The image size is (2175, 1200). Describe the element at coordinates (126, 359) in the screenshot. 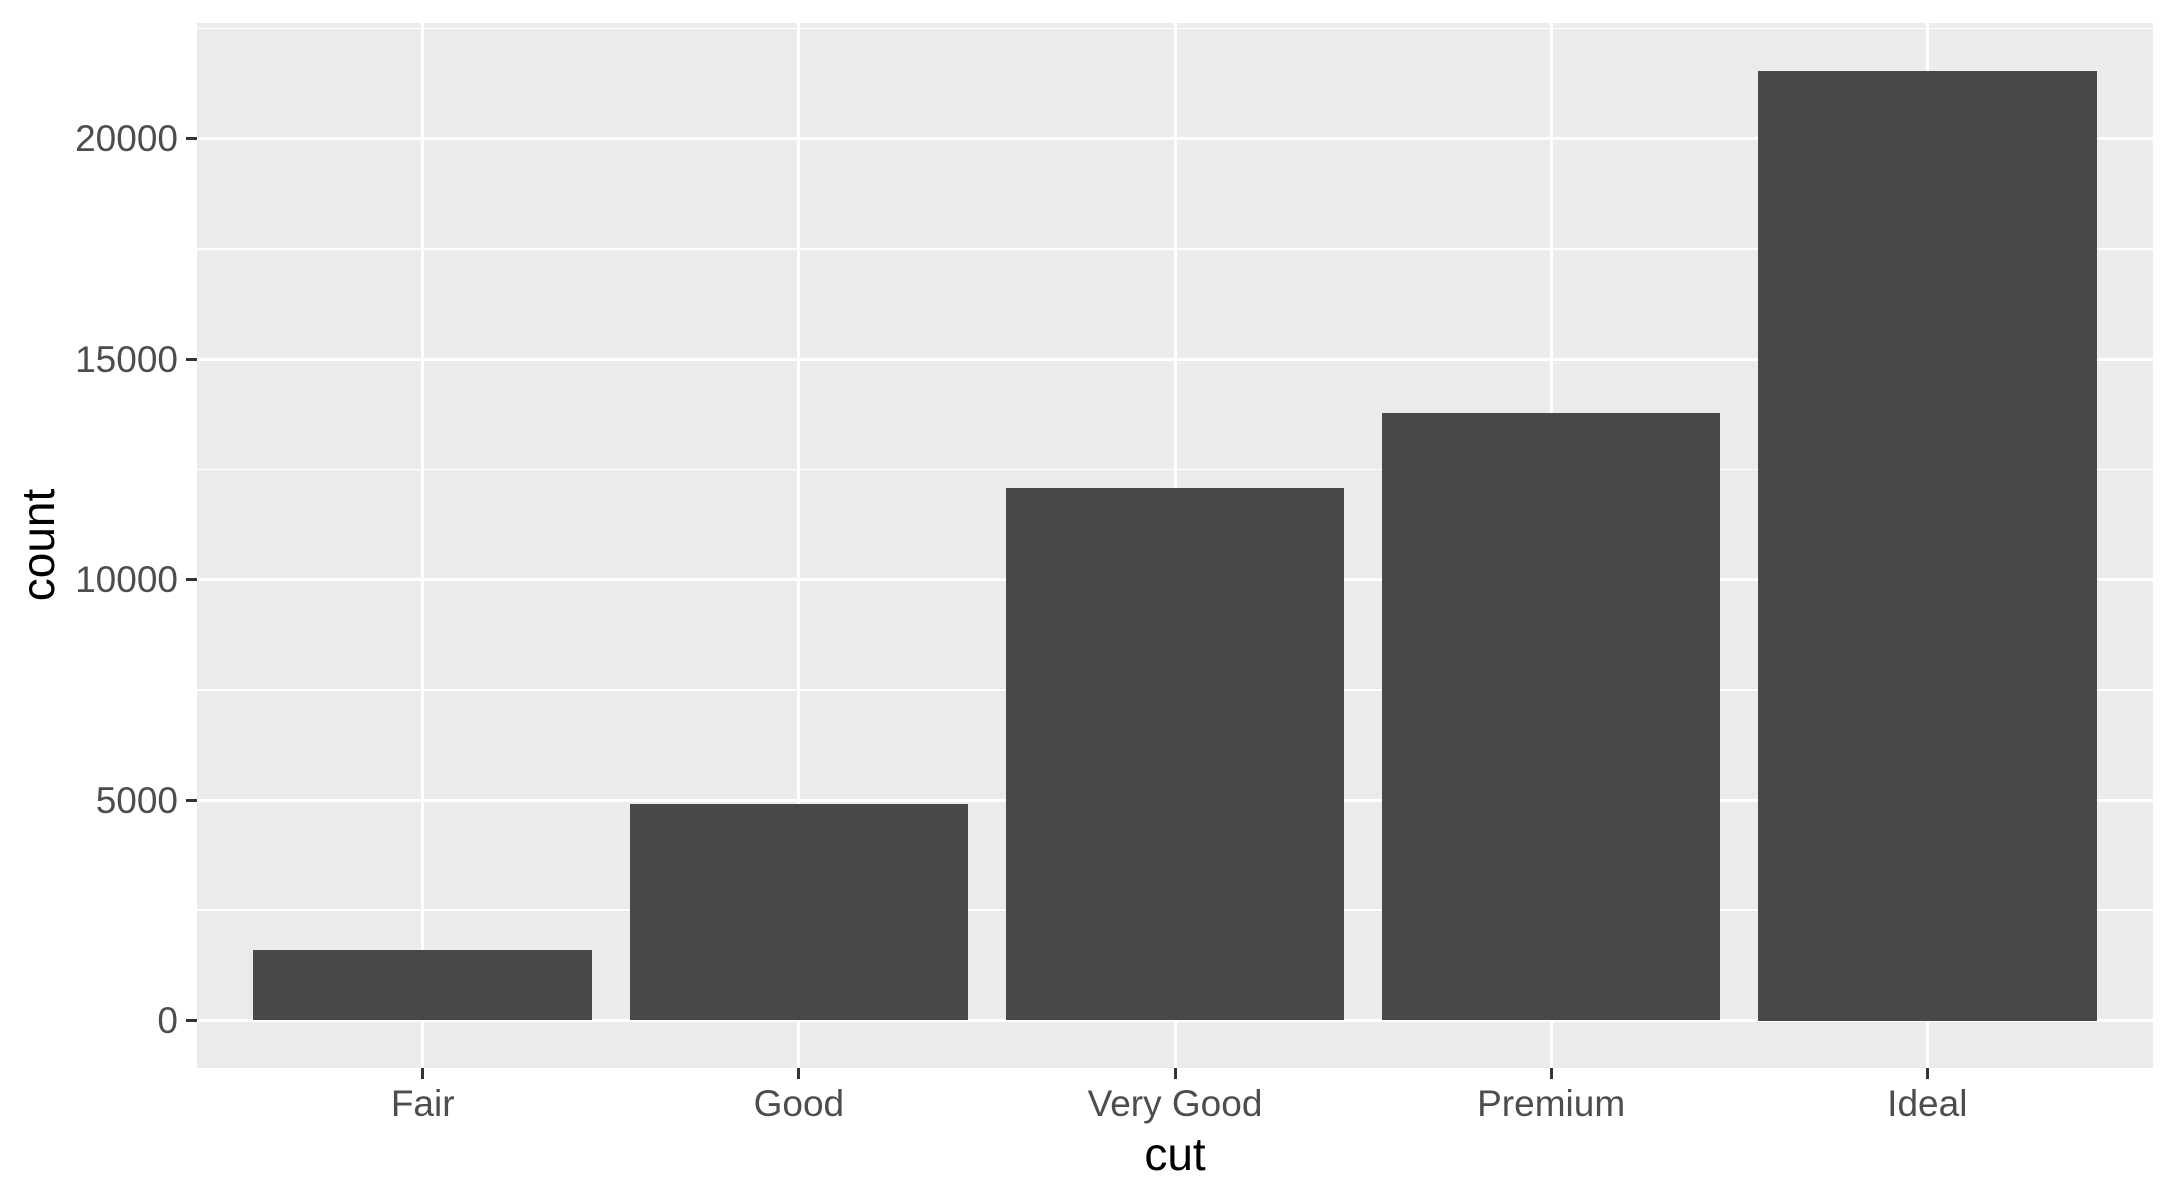

I see `y-tick-label: 15000` at that location.